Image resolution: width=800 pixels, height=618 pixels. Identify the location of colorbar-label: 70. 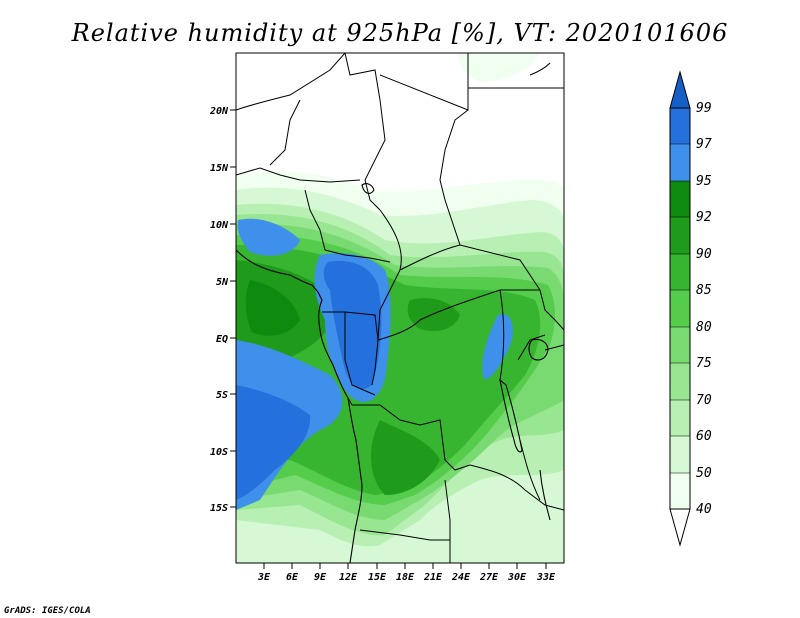
(704, 400).